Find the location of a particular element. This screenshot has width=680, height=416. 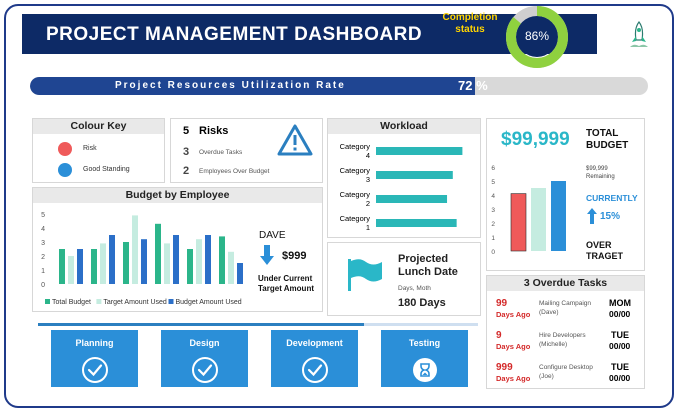

budget-by-employee-title: Budget by Employee is located at coordinates (177, 195).